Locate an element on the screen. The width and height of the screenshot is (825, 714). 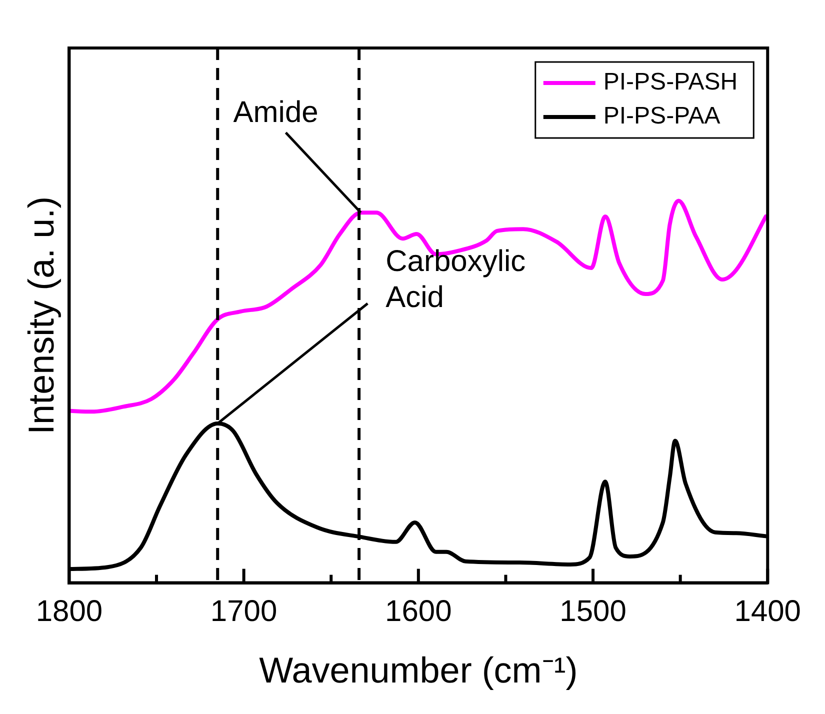
x-tick-label: 1600 is located at coordinates (418, 611).